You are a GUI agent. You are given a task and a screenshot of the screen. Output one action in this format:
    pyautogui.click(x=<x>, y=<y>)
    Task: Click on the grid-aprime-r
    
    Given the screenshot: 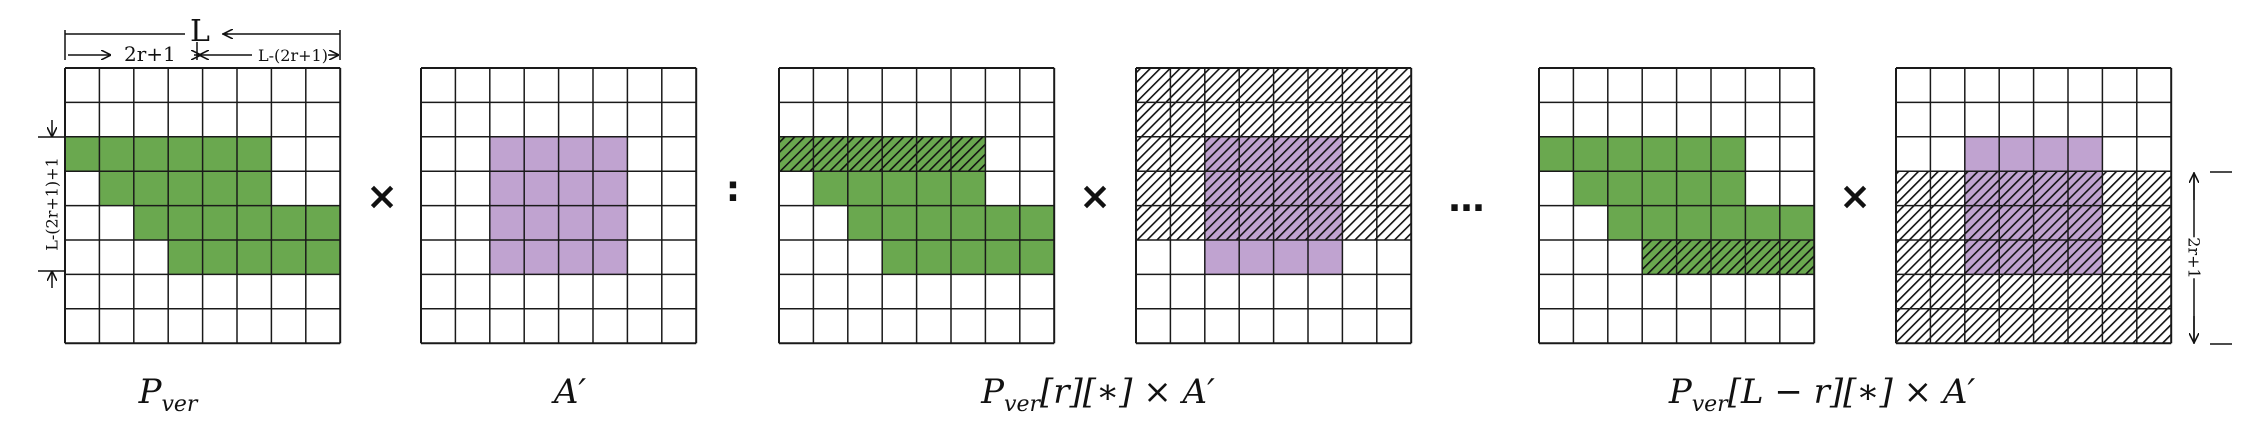 What is the action you would take?
    pyautogui.click(x=1274, y=206)
    